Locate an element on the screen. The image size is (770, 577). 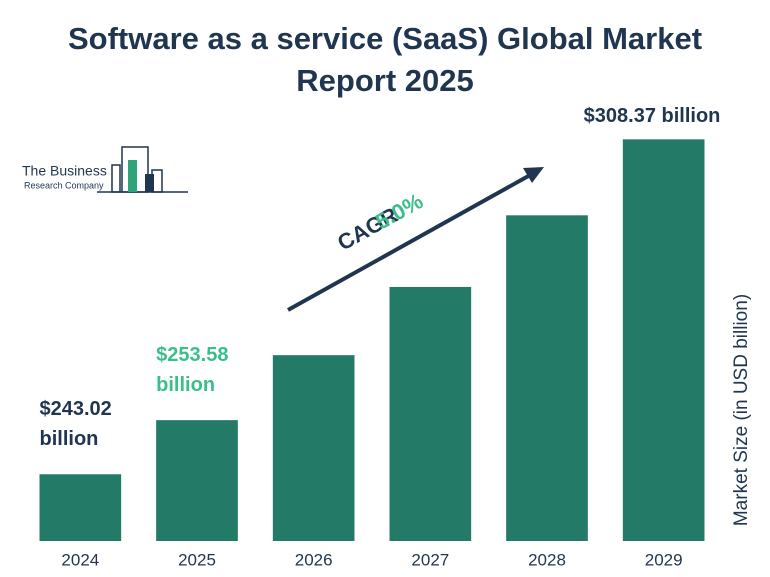
logo: The Business Research Company is located at coordinates (105, 169).